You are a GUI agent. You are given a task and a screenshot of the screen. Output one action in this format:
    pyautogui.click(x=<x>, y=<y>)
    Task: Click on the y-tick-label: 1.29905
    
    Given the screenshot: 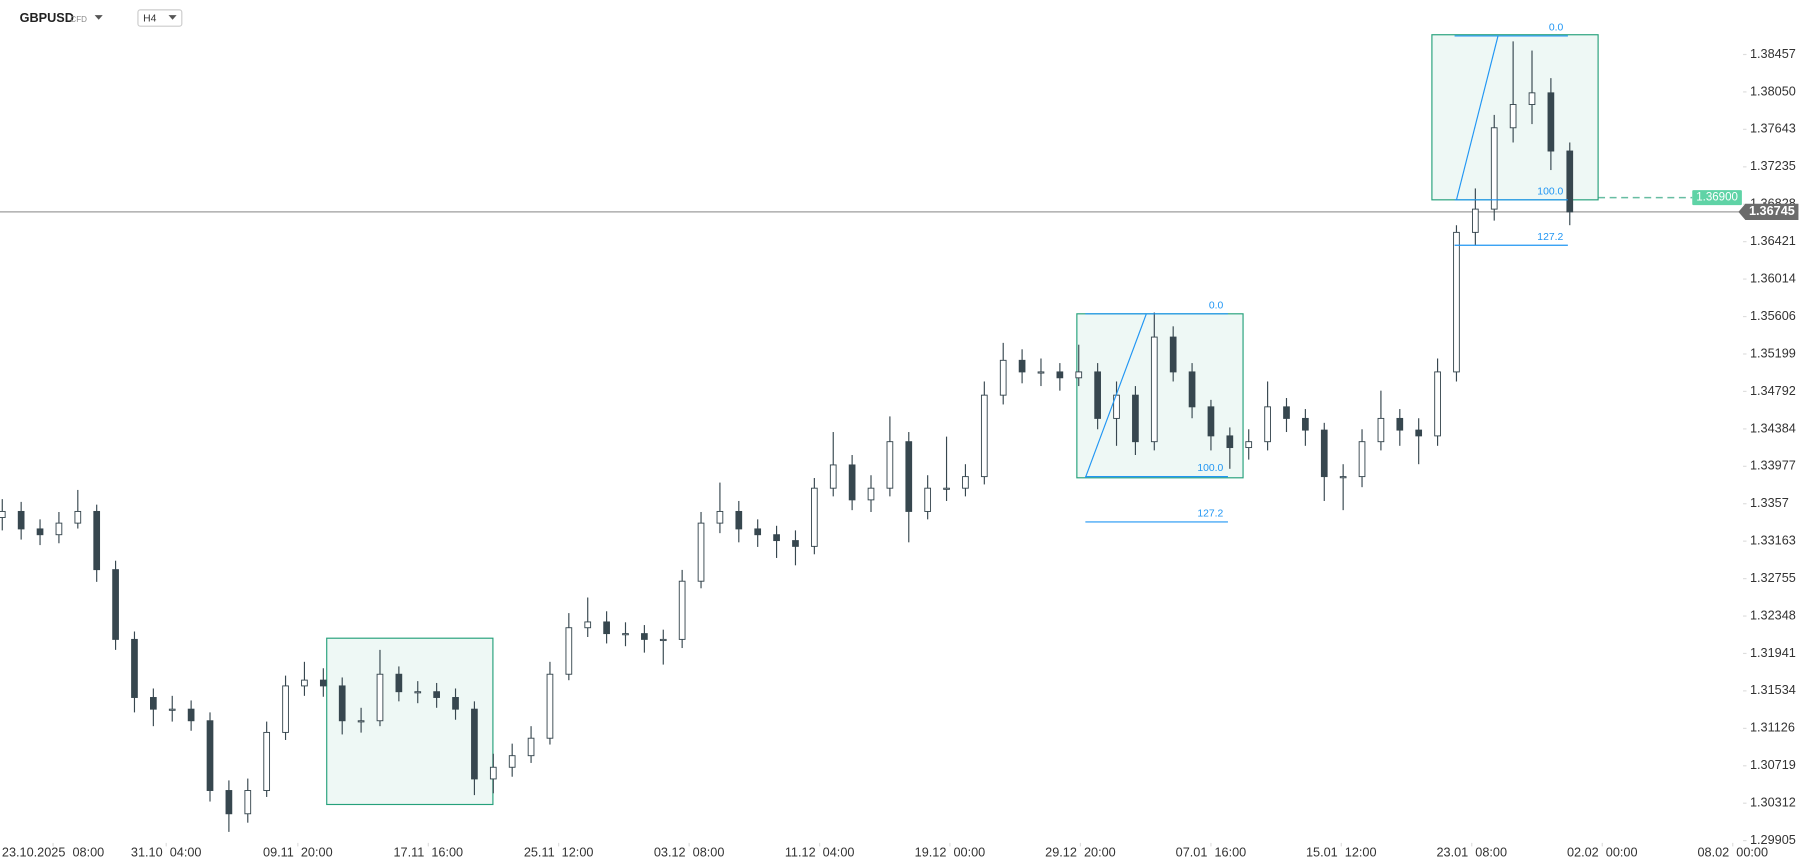 What is the action you would take?
    pyautogui.click(x=1773, y=839)
    